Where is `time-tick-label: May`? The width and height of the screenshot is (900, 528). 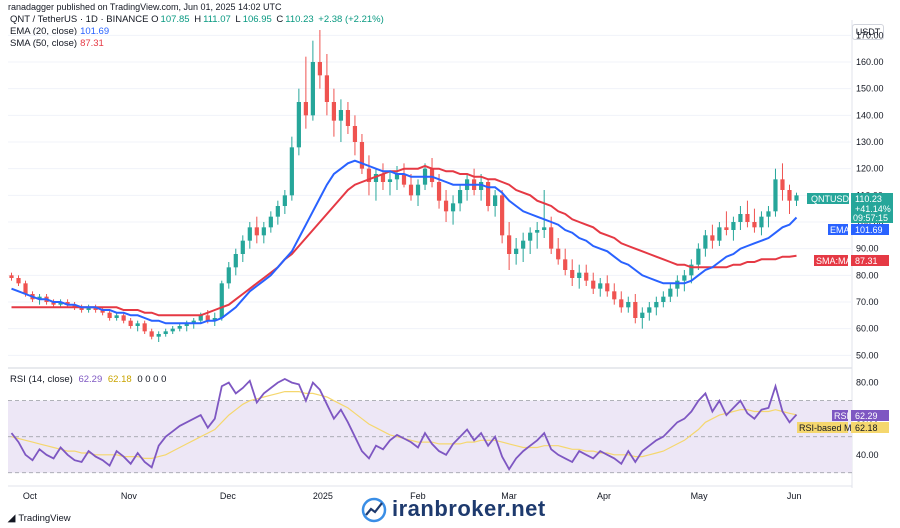 time-tick-label: May is located at coordinates (700, 496).